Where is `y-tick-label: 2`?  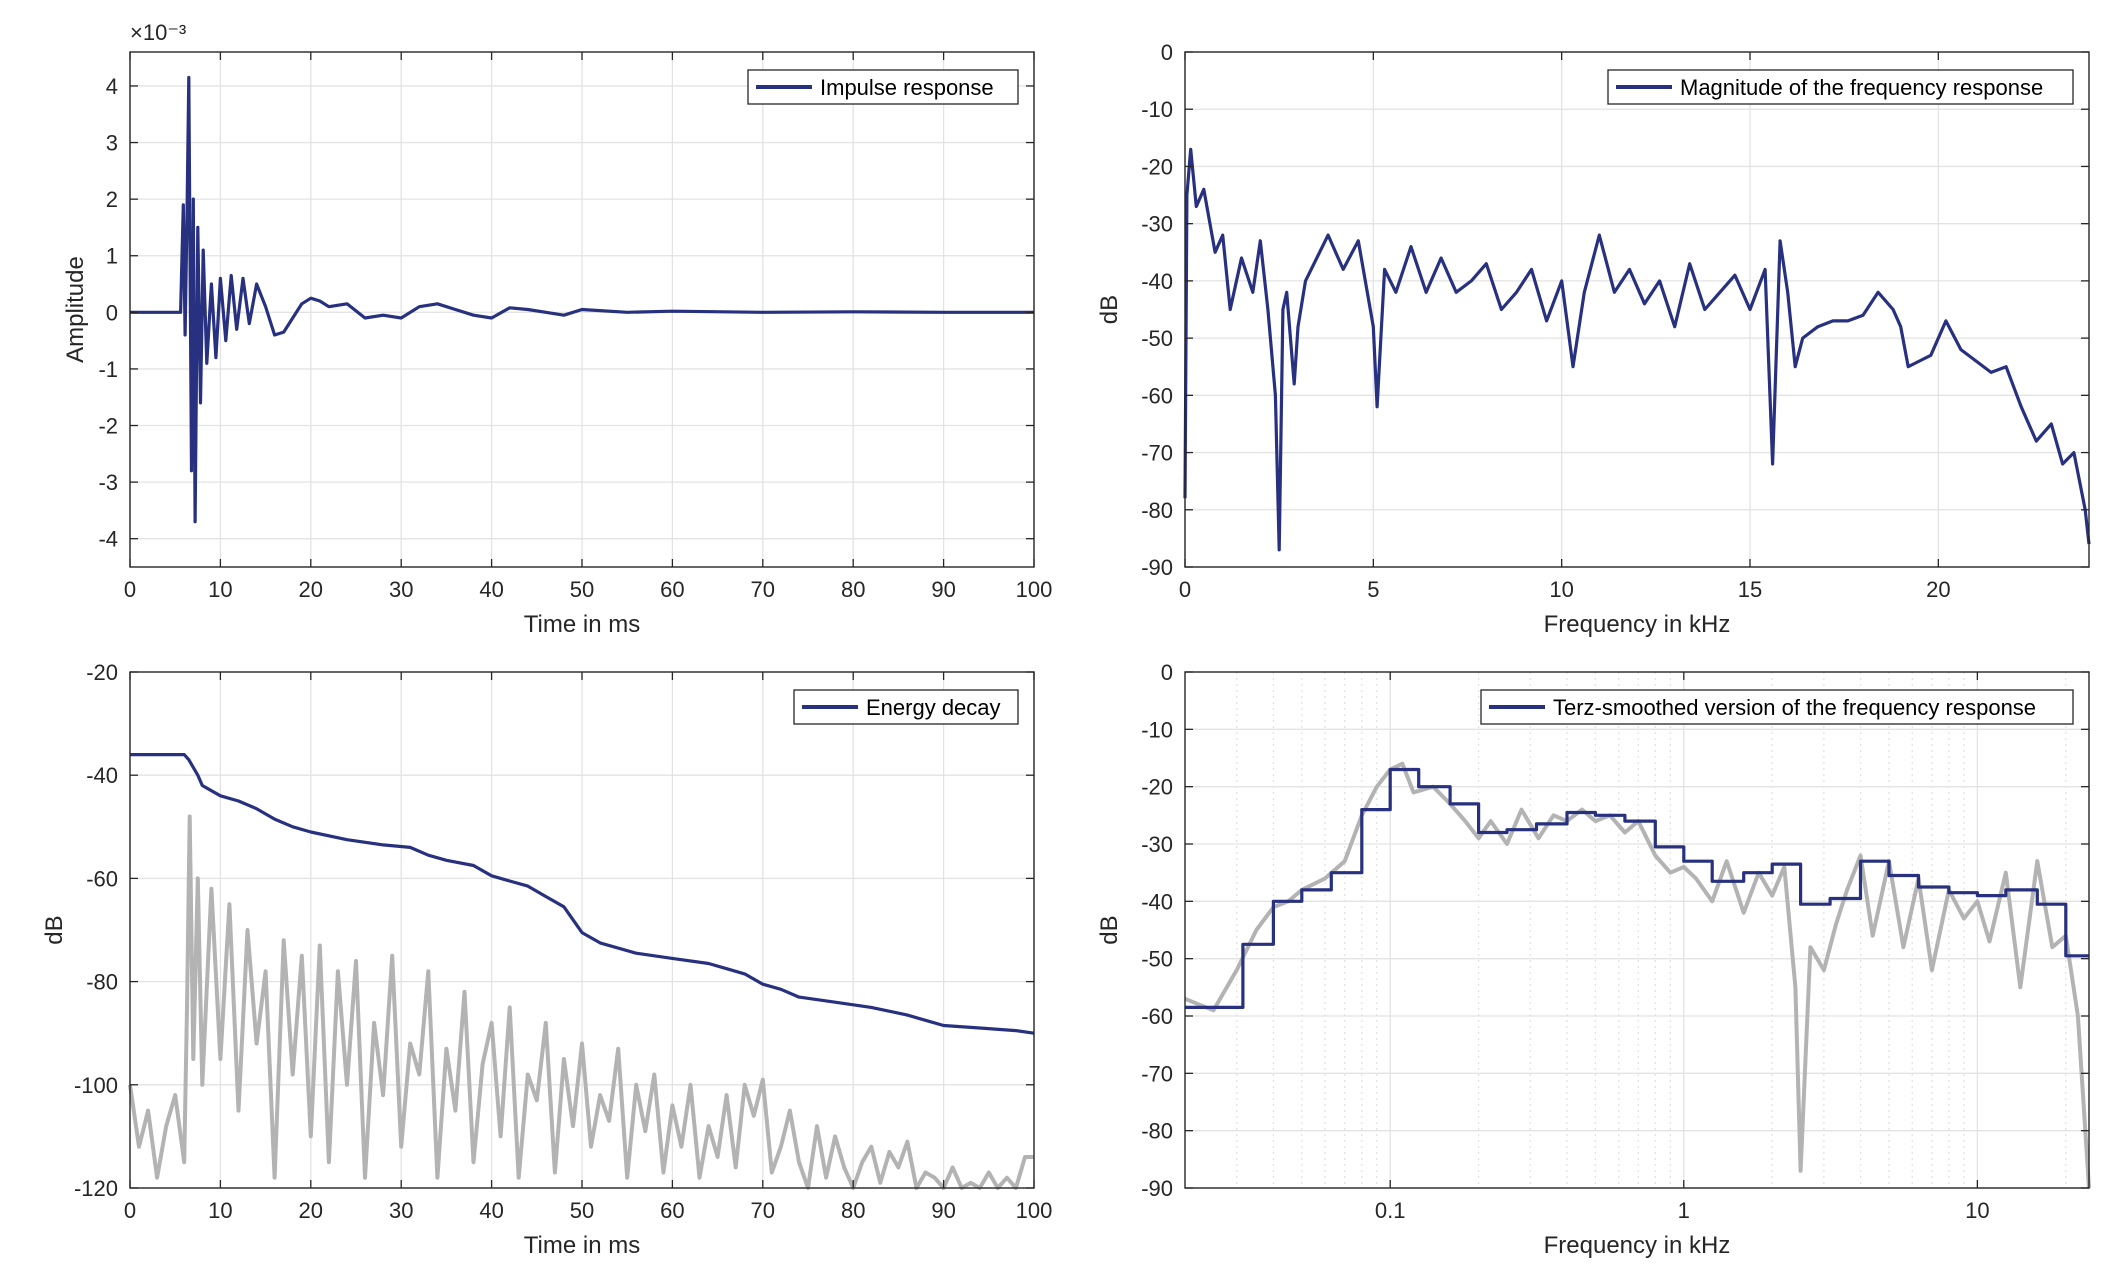
y-tick-label: 2 is located at coordinates (112, 199).